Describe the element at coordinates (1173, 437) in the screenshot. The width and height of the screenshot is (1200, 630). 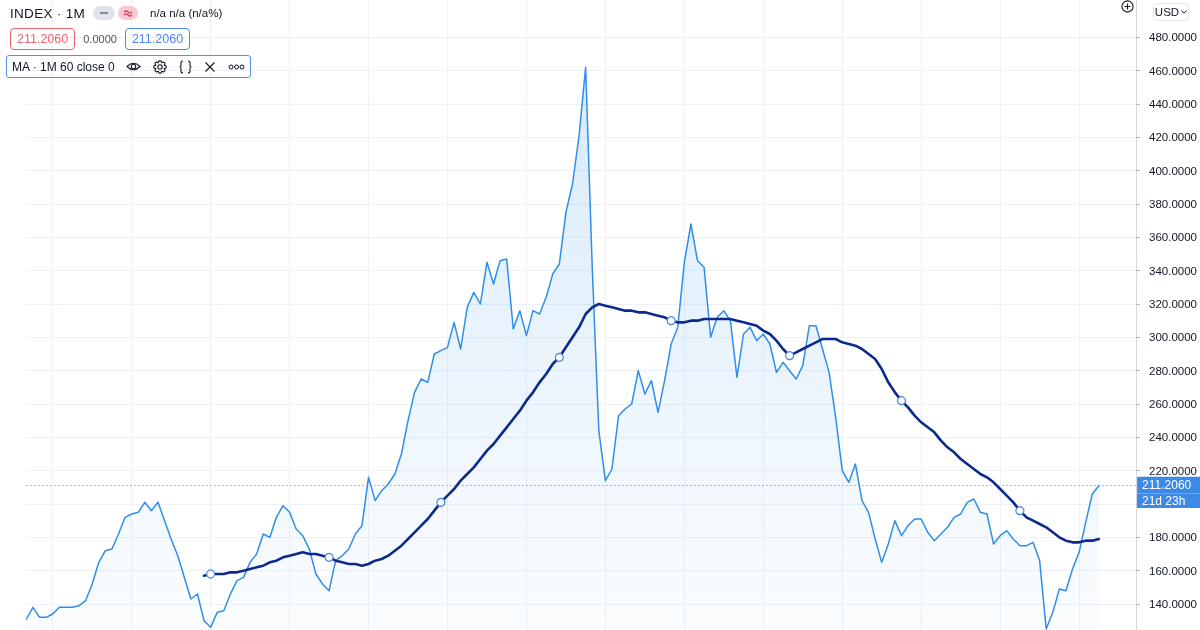
I see `y-tick-label: 240.0000` at that location.